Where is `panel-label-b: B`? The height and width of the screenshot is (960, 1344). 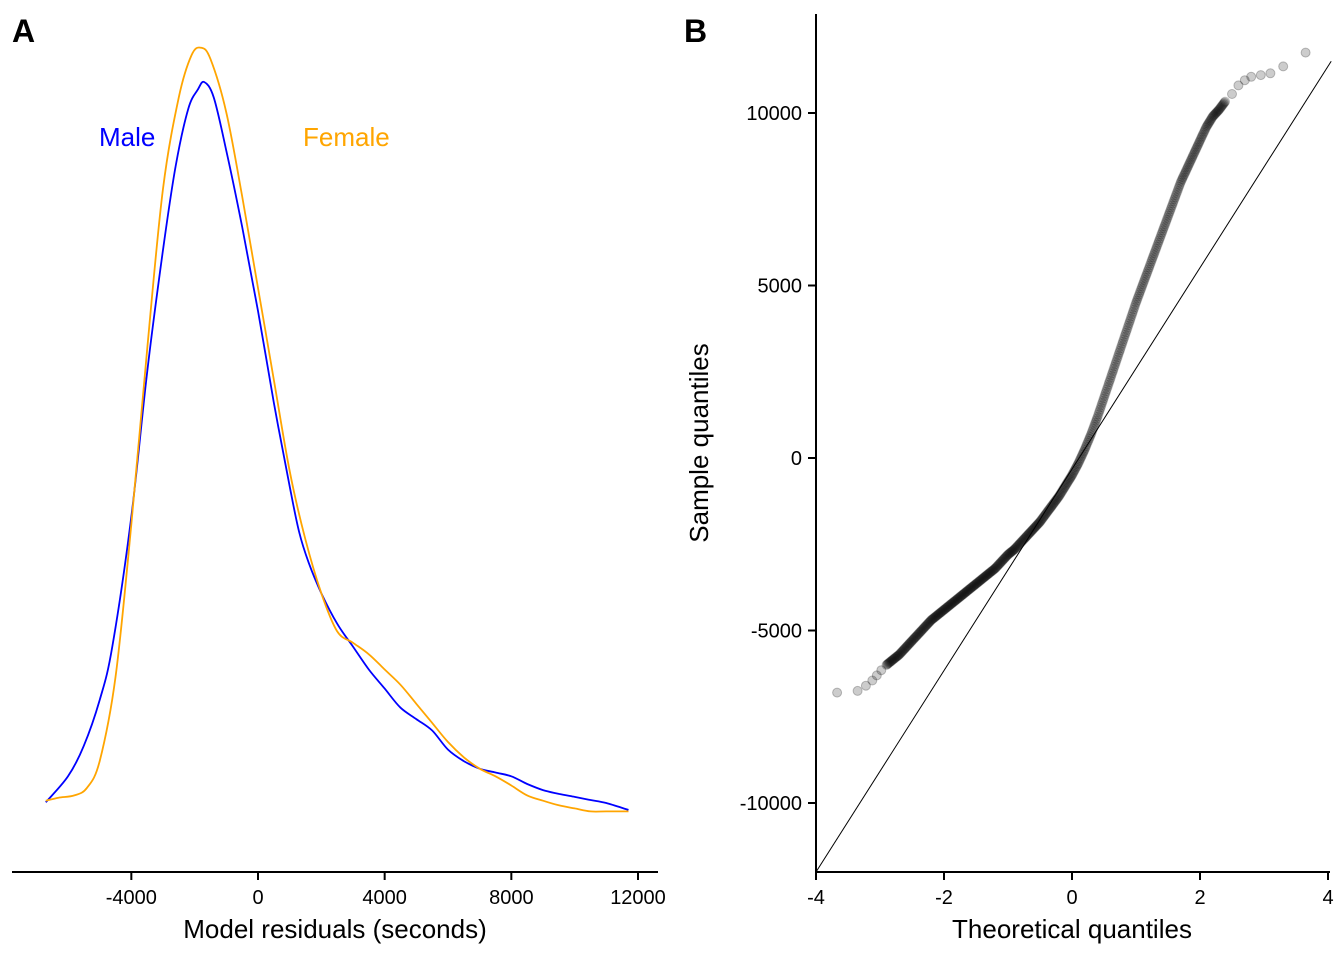
panel-label-b: B is located at coordinates (695, 31).